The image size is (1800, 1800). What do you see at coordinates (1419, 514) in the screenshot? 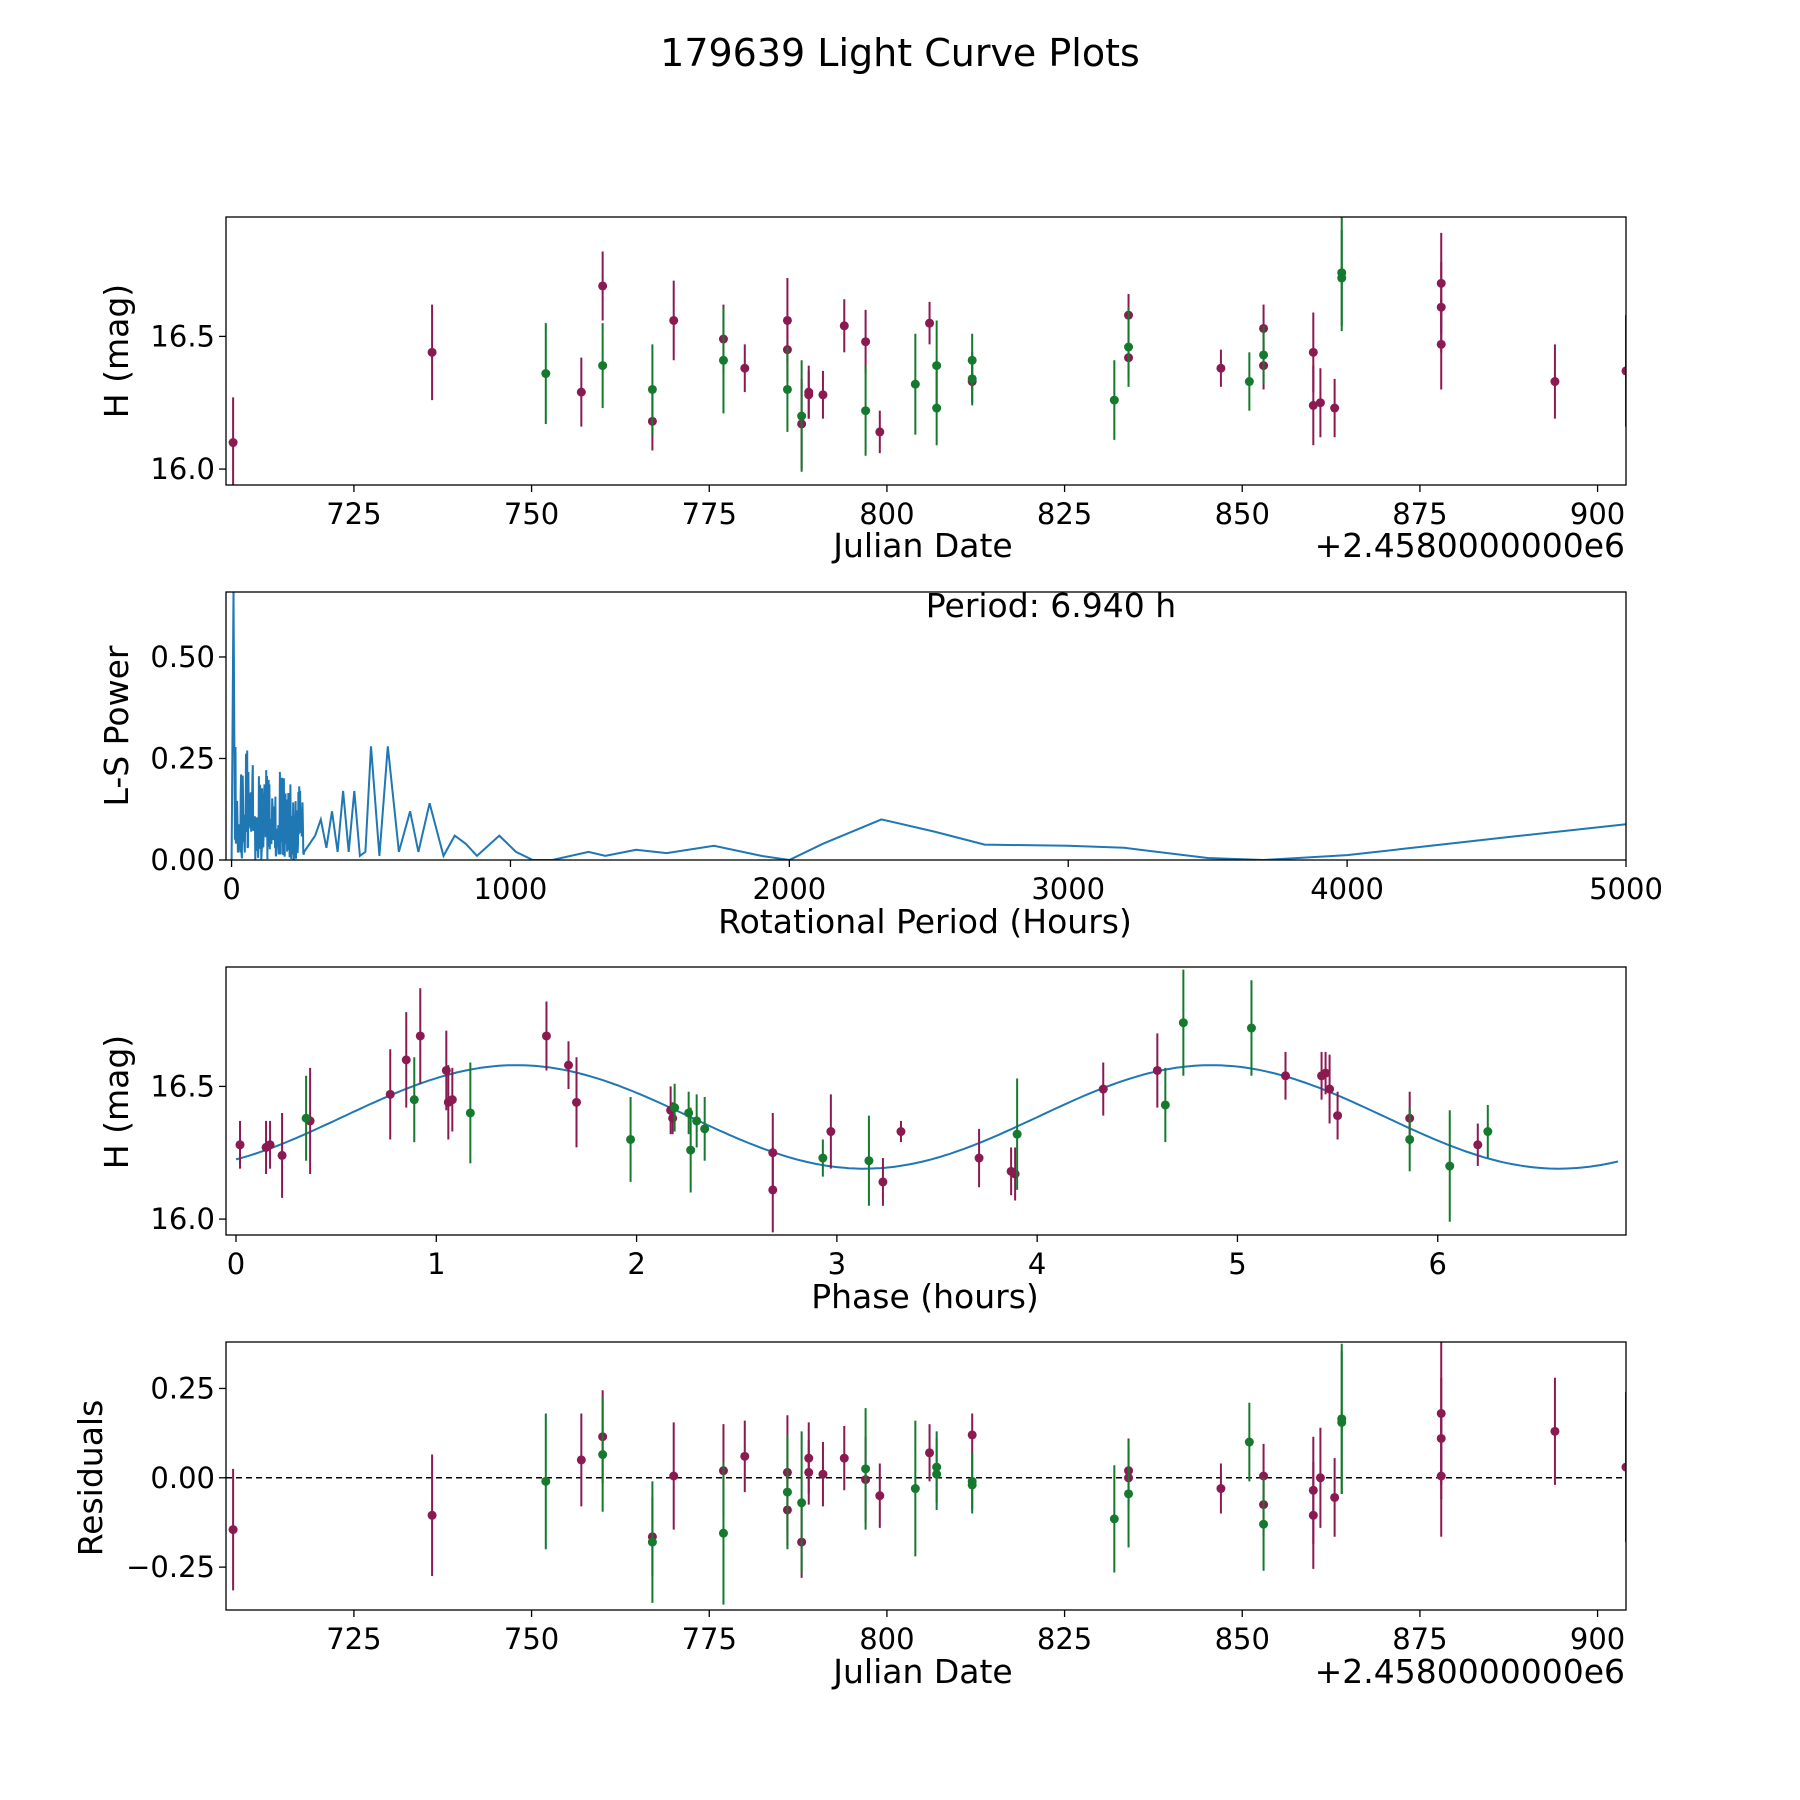
I see `lightcurve-xtick-label: 875` at bounding box center [1419, 514].